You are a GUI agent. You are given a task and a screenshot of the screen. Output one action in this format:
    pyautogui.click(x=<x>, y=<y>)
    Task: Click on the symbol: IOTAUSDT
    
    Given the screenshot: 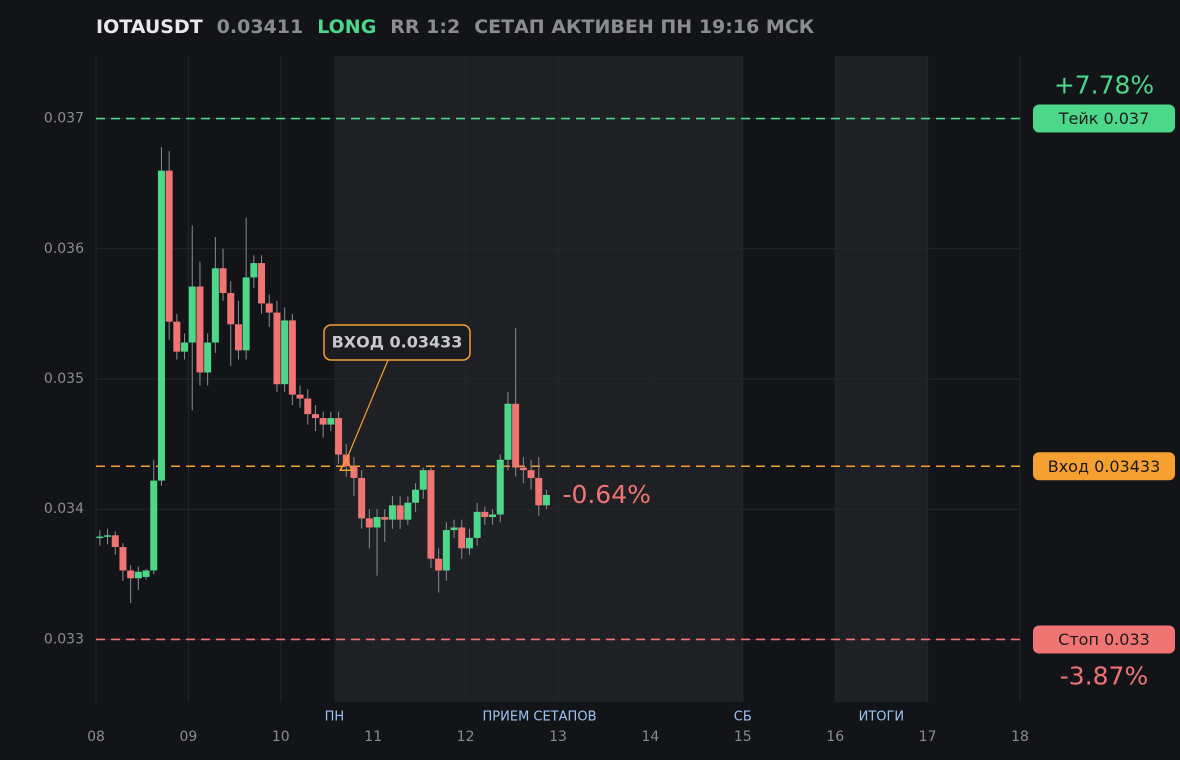 What is the action you would take?
    pyautogui.click(x=149, y=27)
    